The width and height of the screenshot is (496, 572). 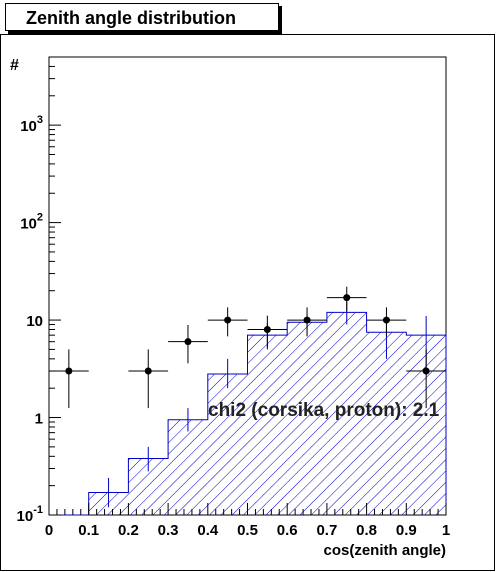 What do you see at coordinates (30, 514) in the screenshot?
I see `y-tick-label: 10⁻¹` at bounding box center [30, 514].